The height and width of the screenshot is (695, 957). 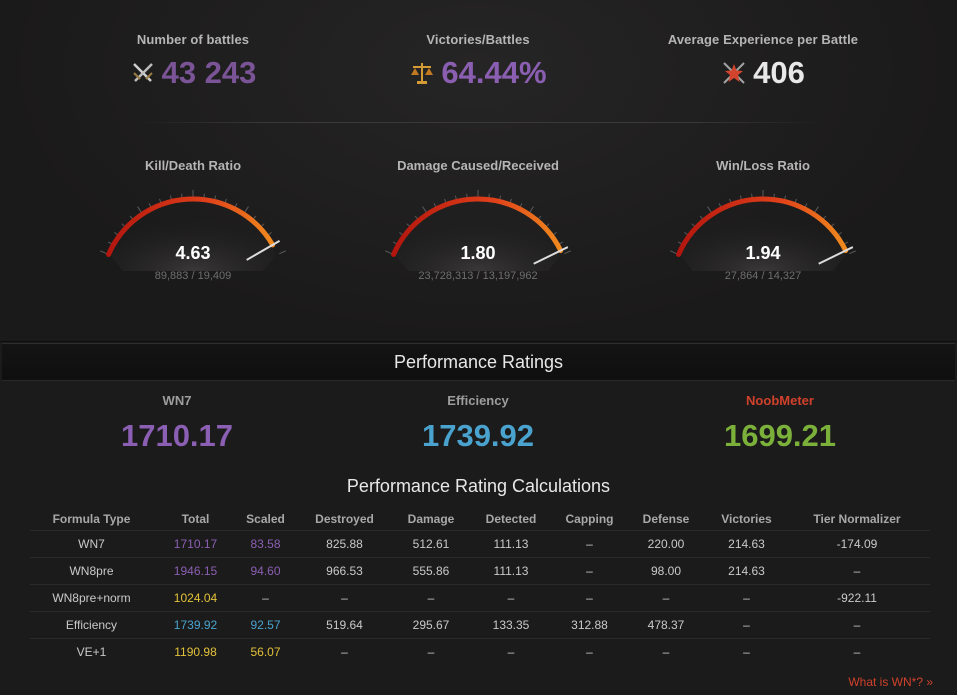 What do you see at coordinates (666, 624) in the screenshot?
I see `table-cell: 478.37` at bounding box center [666, 624].